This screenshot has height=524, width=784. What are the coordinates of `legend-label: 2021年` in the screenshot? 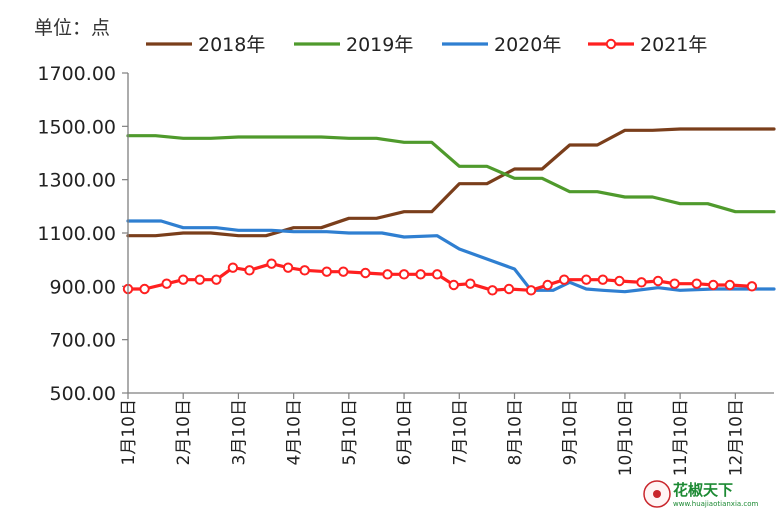 It's located at (673, 45).